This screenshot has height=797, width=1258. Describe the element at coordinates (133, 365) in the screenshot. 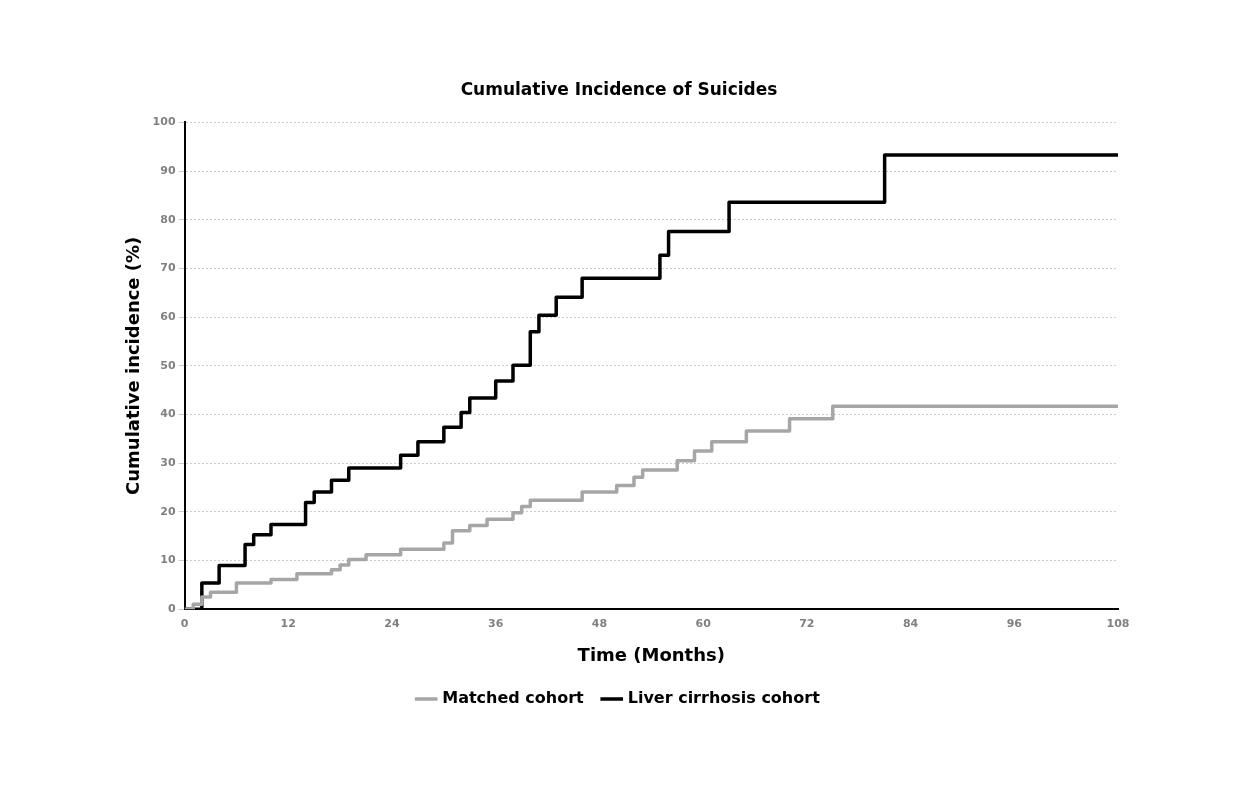

I see `y-axis-title: Cumulative incidence (%)` at that location.